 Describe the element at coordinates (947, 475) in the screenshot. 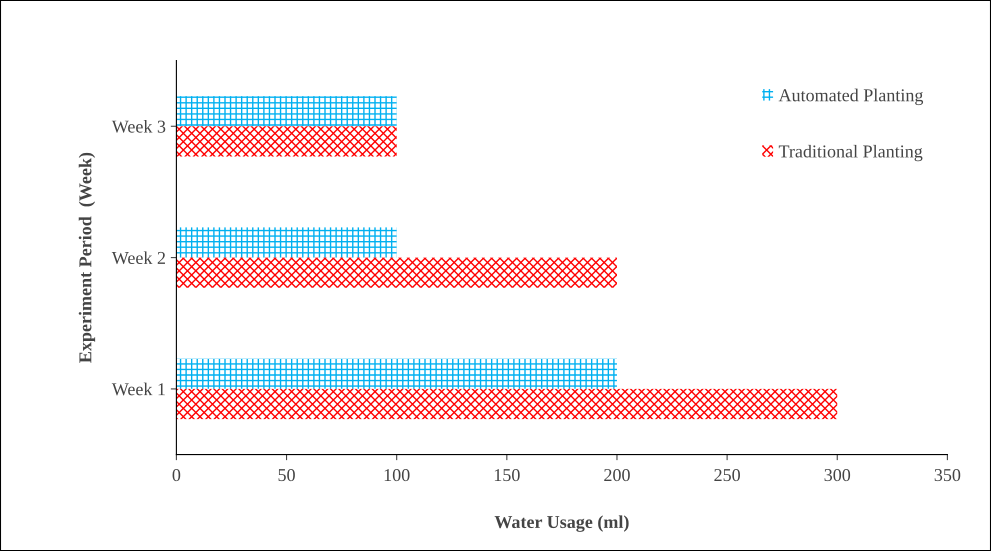

I see `x-tick-label: 350` at that location.